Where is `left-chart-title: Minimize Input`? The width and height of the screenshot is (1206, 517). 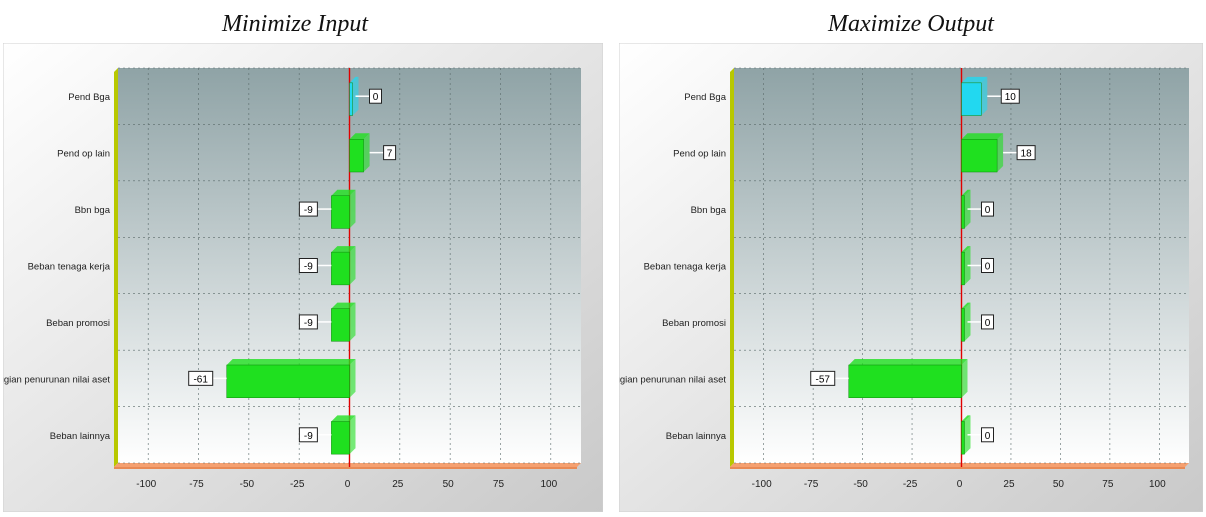 left-chart-title: Minimize Input is located at coordinates (295, 24).